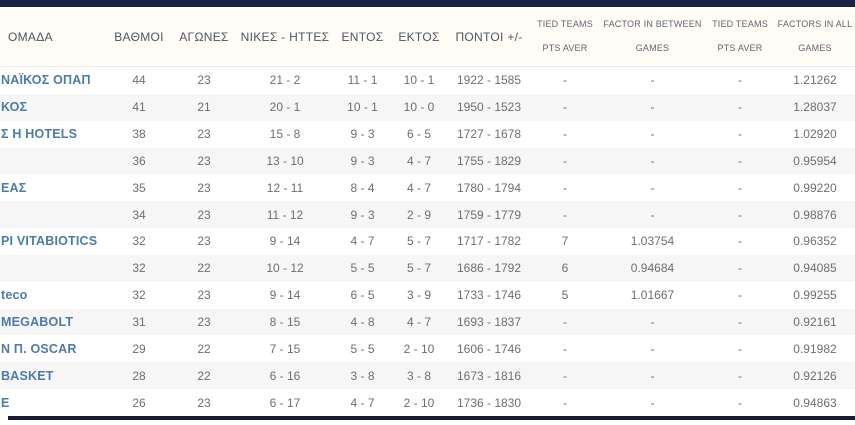 The height and width of the screenshot is (425, 855). What do you see at coordinates (419, 107) in the screenshot?
I see `cell-away: 10 - 0` at bounding box center [419, 107].